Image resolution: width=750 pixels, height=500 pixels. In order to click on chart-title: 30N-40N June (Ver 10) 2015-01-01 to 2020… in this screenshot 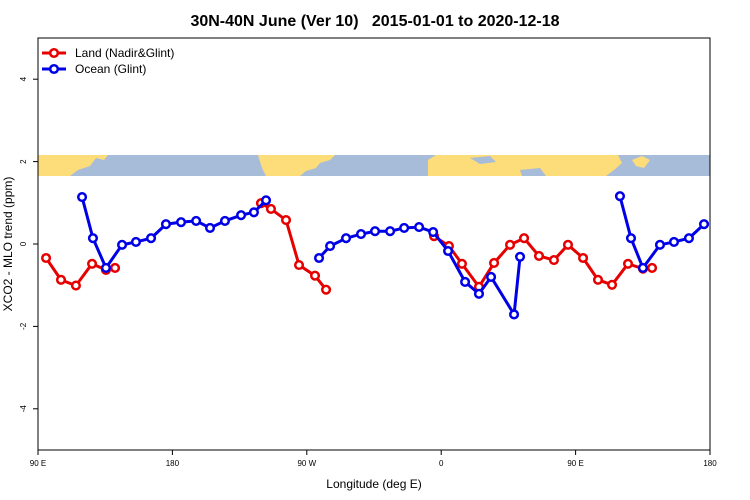, I will do `click(374, 21)`.